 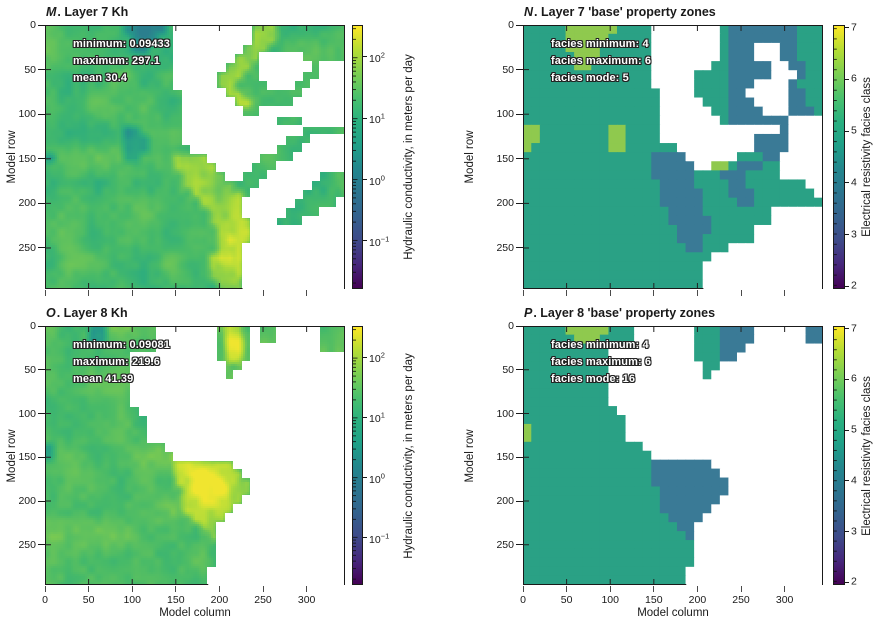 What do you see at coordinates (529, 12) in the screenshot?
I see `panel-letter: N` at bounding box center [529, 12].